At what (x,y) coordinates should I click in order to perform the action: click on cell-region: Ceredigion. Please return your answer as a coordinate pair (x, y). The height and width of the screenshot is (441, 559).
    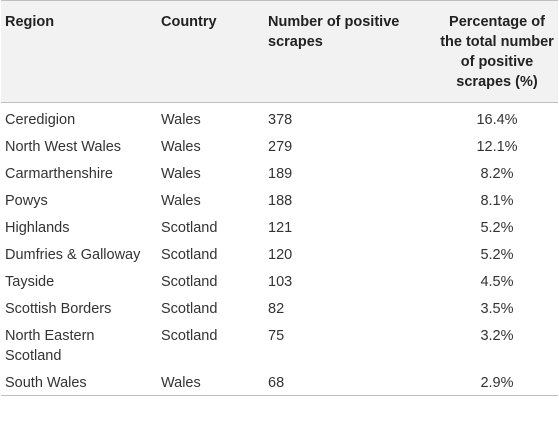
    Looking at the image, I should click on (40, 120).